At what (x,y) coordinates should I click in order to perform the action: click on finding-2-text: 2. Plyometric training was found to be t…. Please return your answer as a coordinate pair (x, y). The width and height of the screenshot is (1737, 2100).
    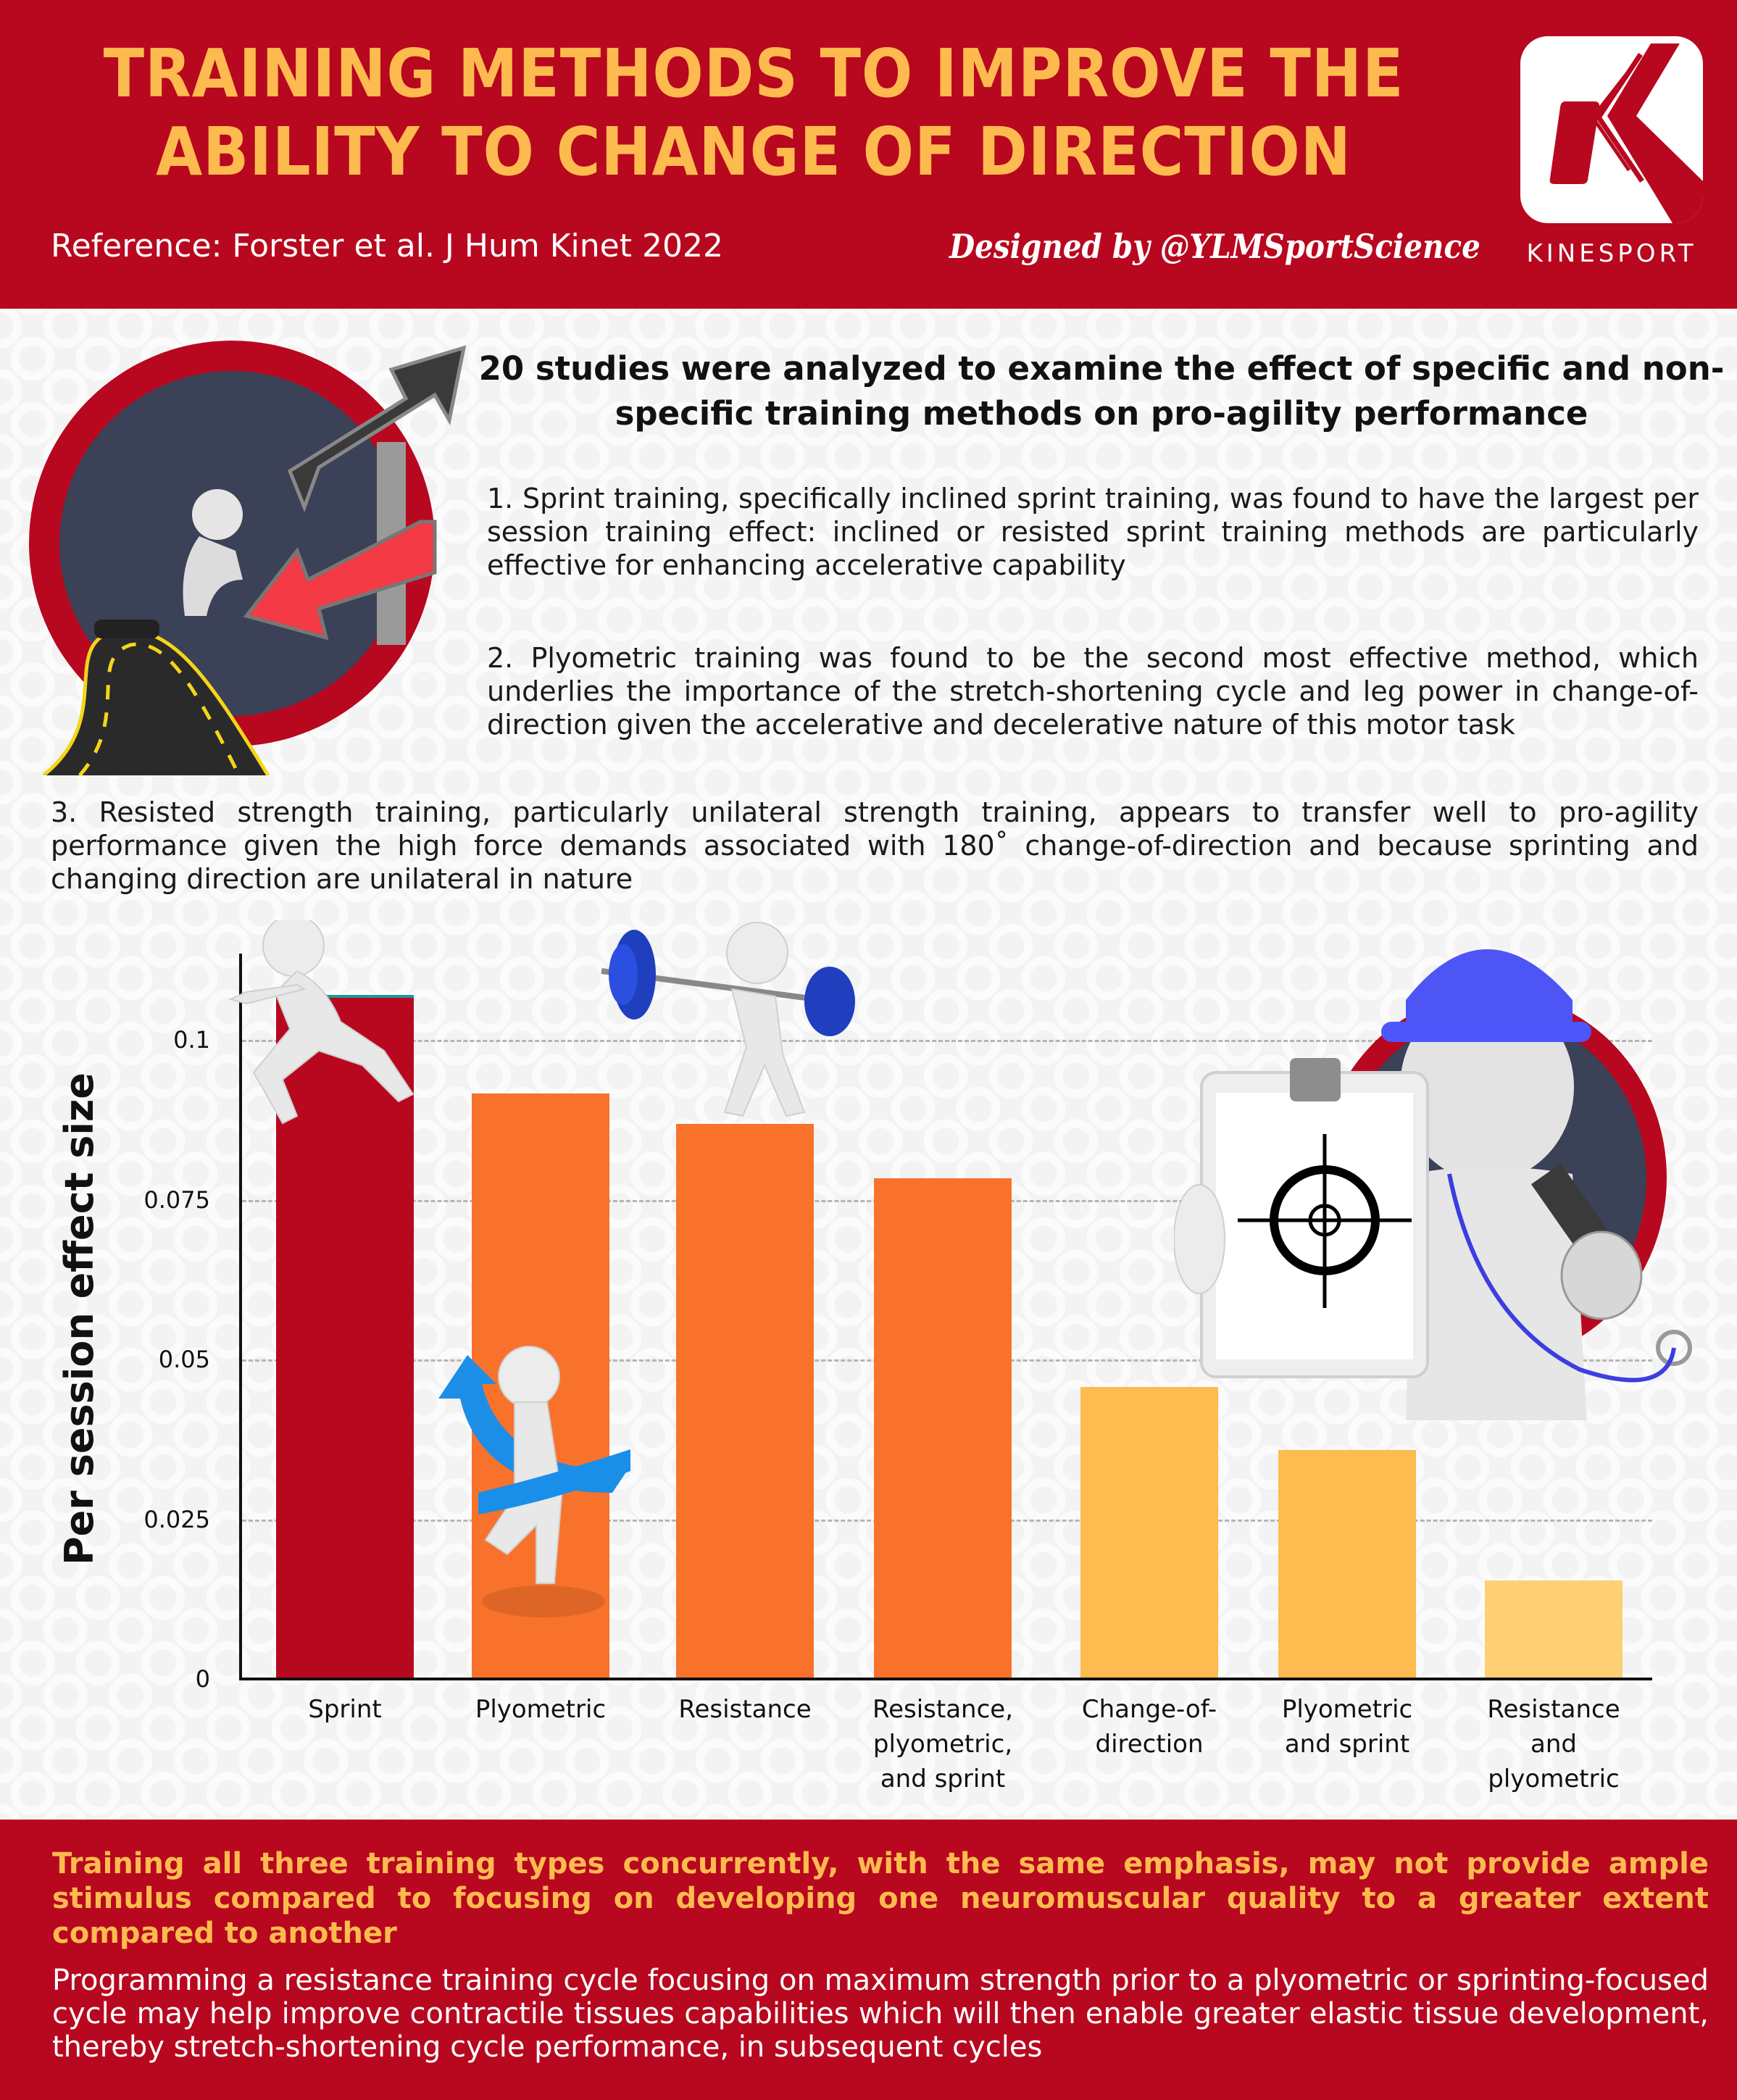
    Looking at the image, I should click on (1093, 691).